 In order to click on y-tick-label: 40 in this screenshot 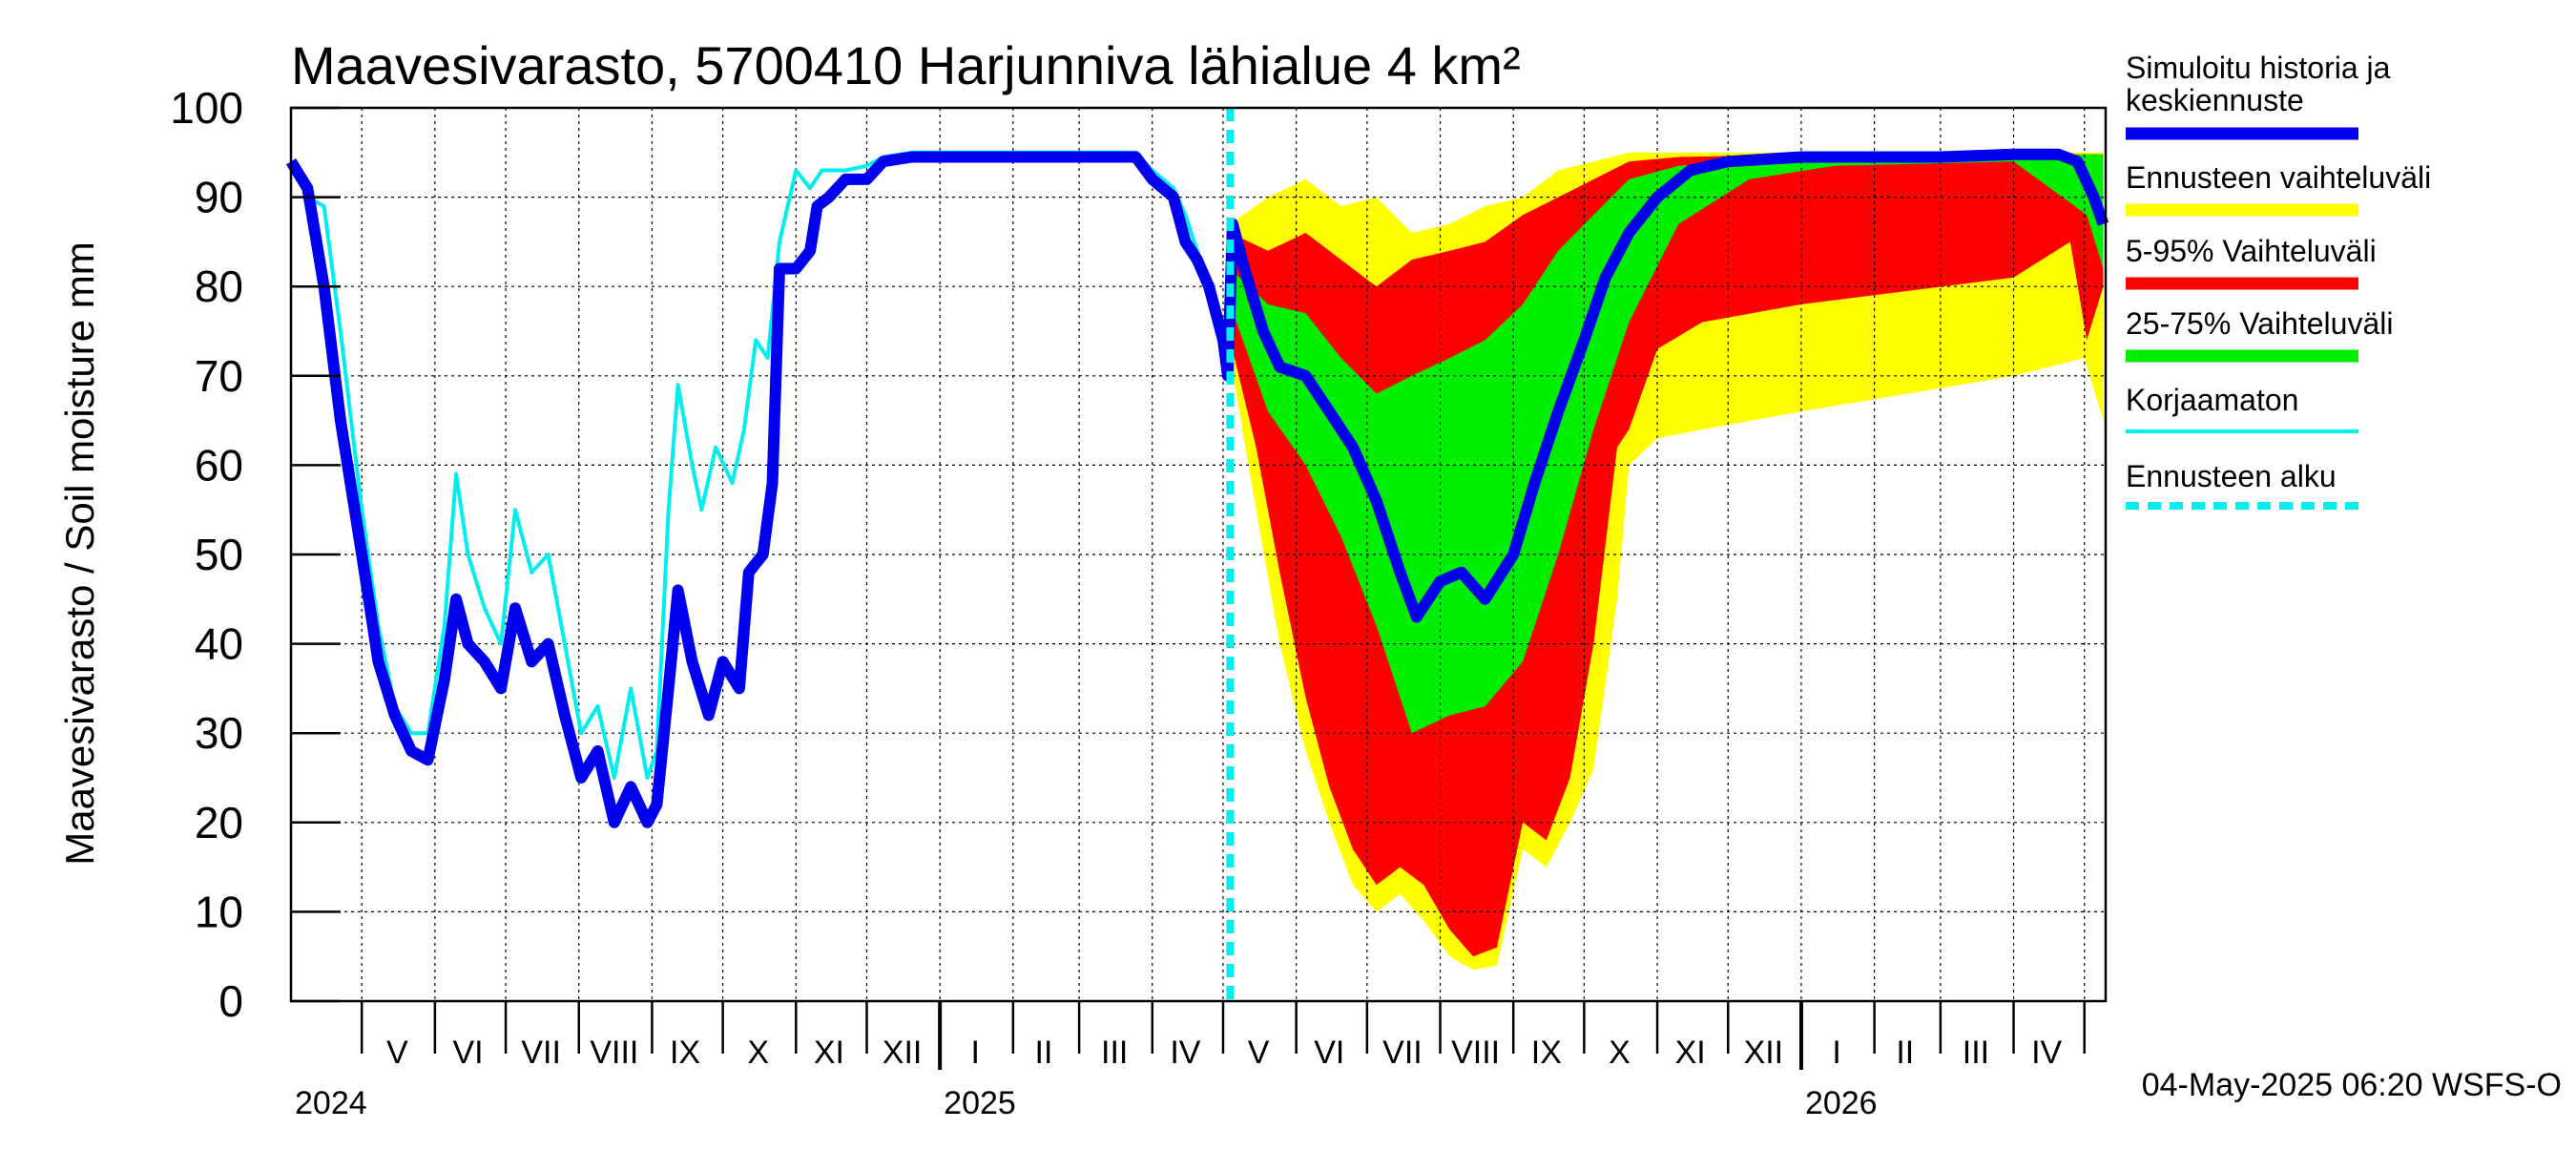, I will do `click(219, 644)`.